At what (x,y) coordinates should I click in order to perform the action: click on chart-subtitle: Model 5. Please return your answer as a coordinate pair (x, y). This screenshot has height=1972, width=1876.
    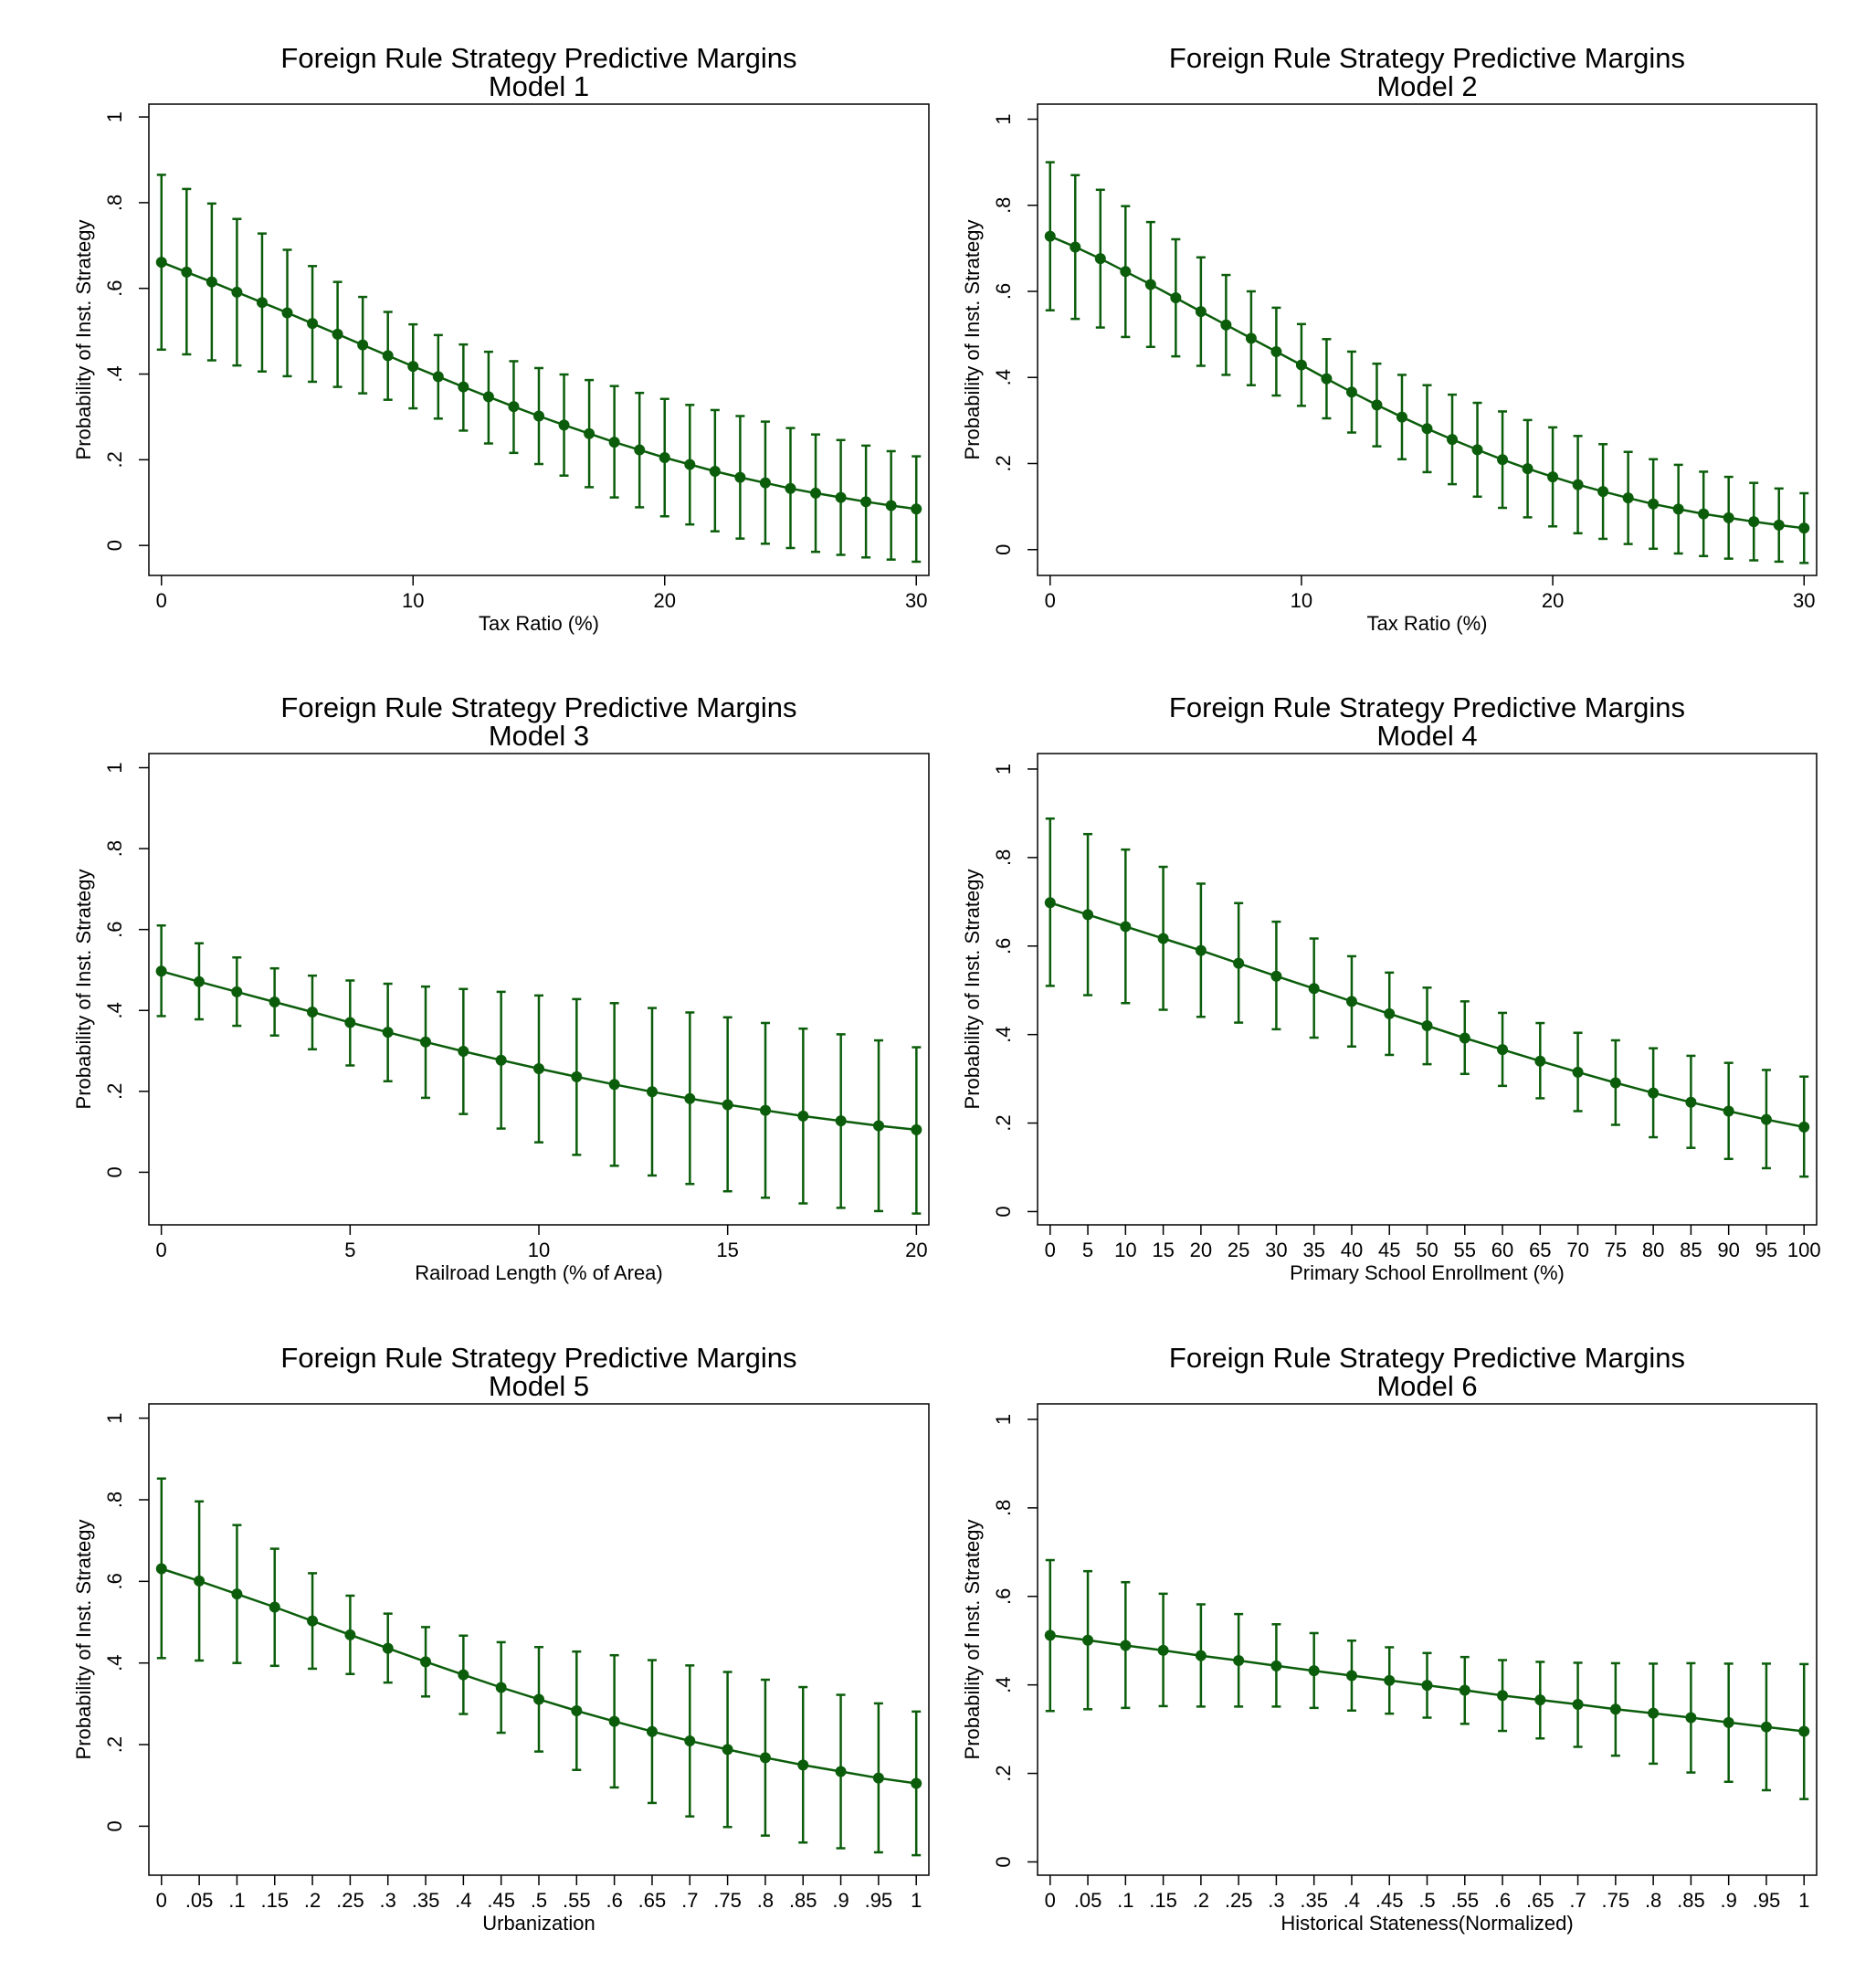
    Looking at the image, I should click on (539, 1386).